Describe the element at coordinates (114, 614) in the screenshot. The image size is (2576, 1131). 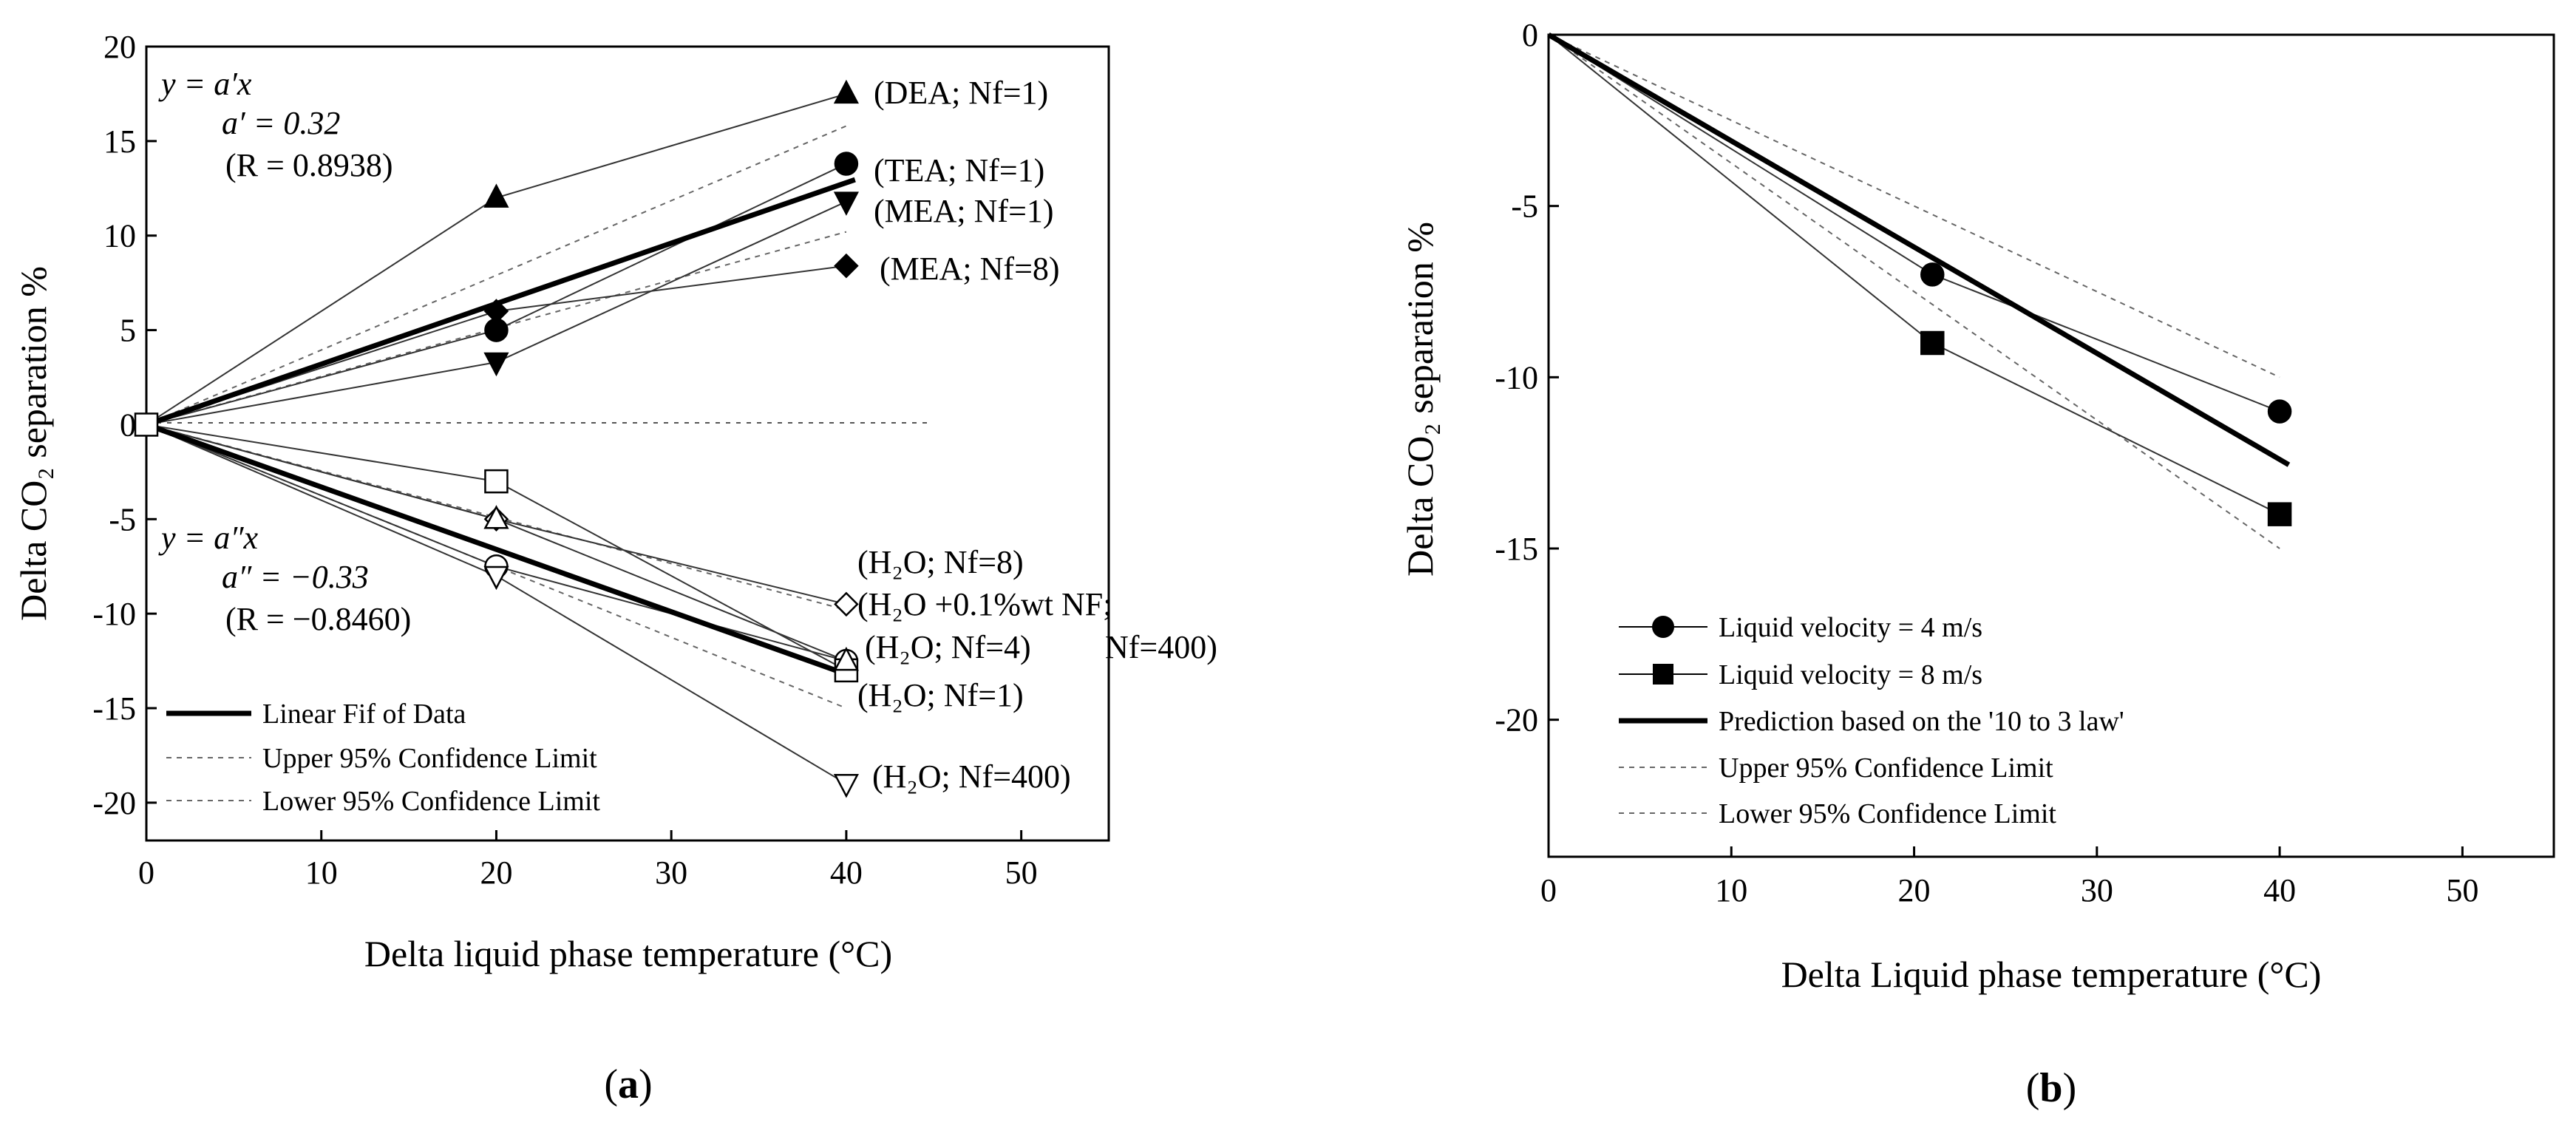
I see `panel-a-y-tick-label: -10` at that location.